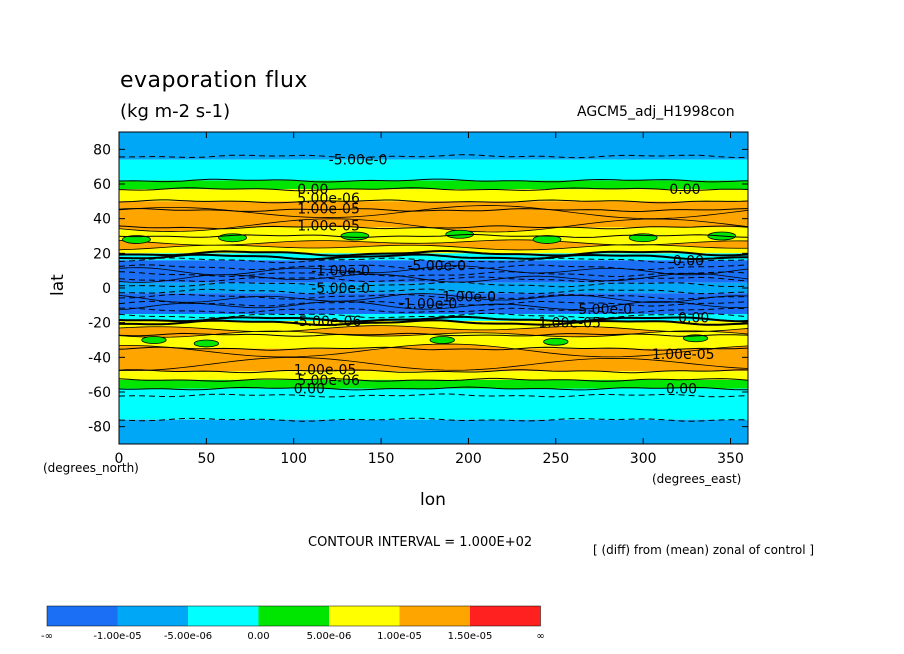 Image resolution: width=904 pixels, height=654 pixels. I want to click on contour-label-9: -5.00e-0, so click(340, 289).